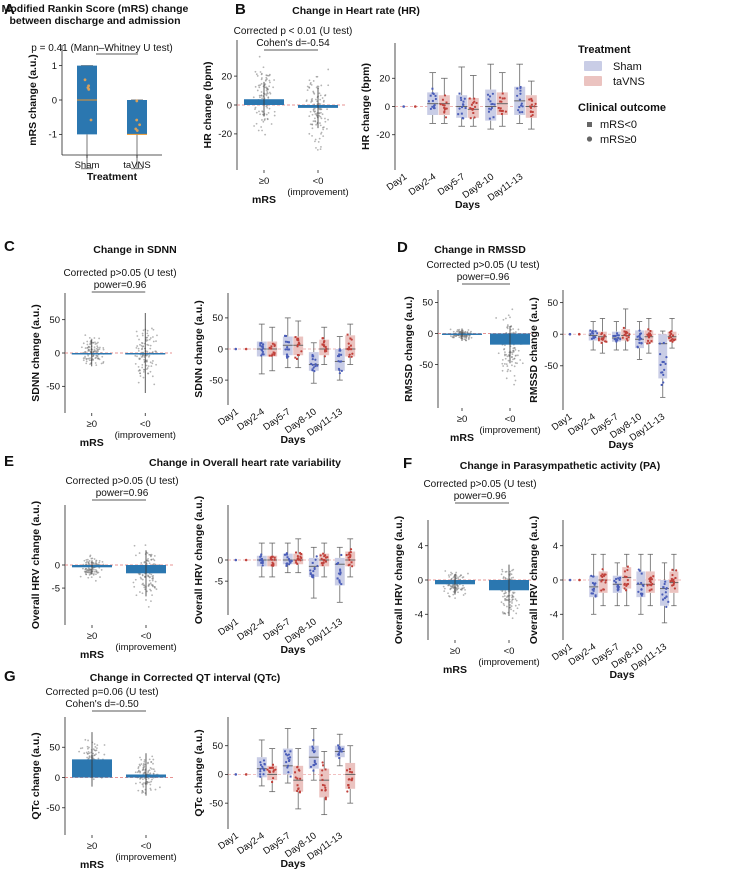 The image size is (732, 880). I want to click on annotation-F1: Corrected p>0.05 (U test), so click(479, 484).